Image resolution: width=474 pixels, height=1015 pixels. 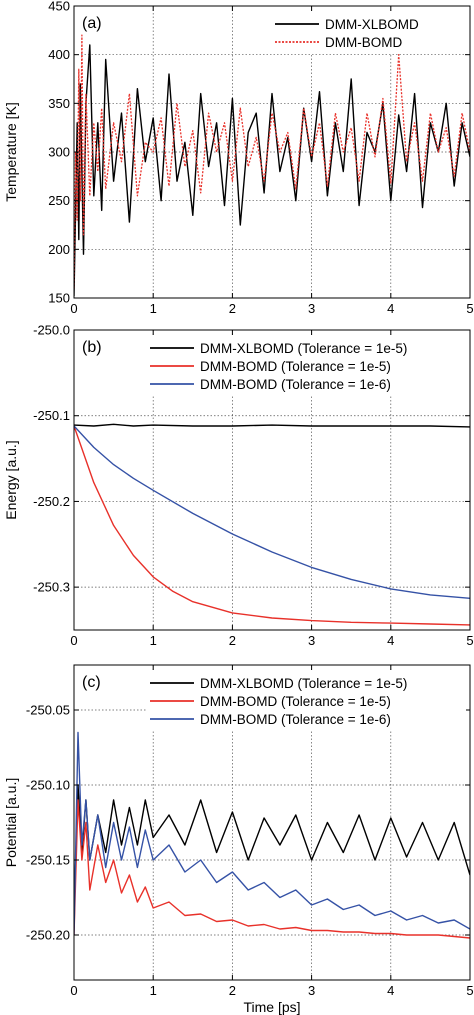 I want to click on y-axis-label: Potential [a.u.], so click(x=11, y=823).